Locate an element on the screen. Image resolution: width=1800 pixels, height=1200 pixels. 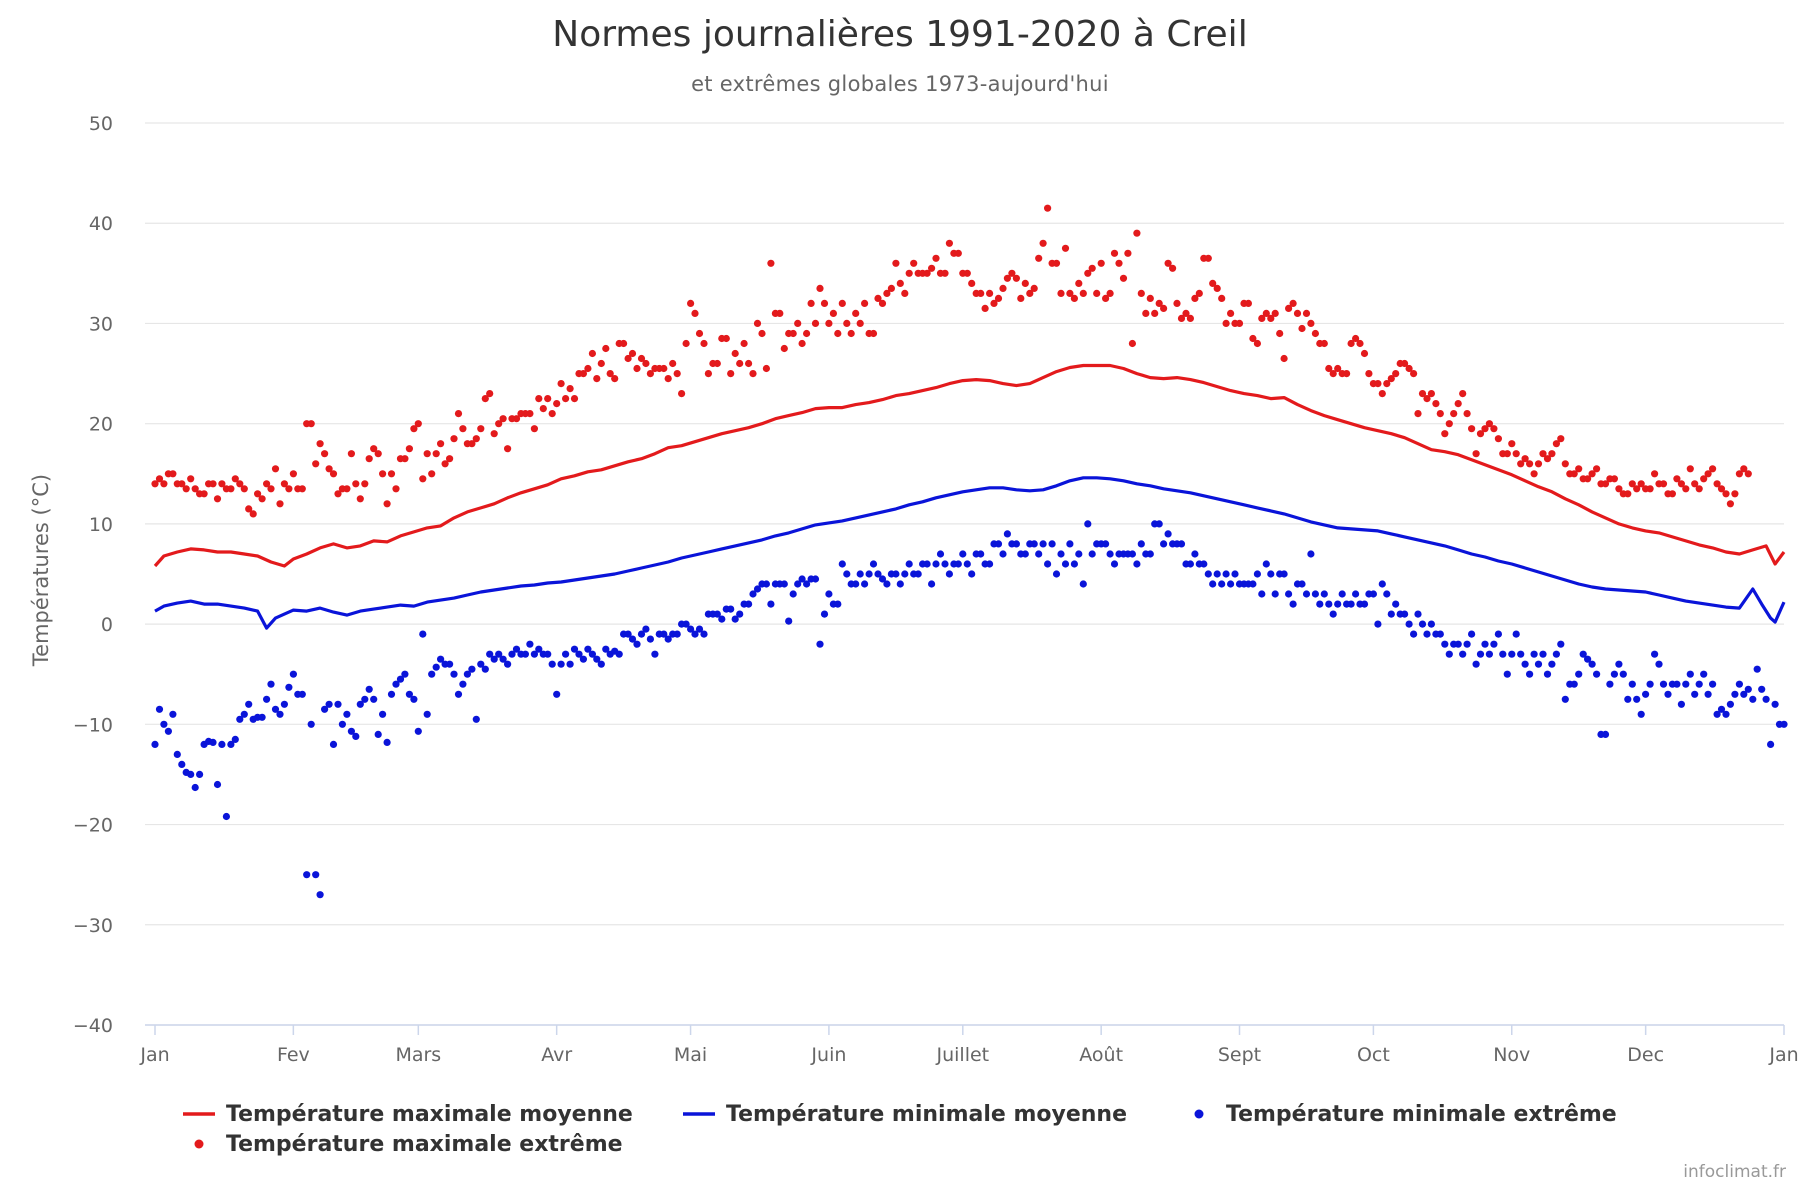
series-line is located at coordinates (970, 553).